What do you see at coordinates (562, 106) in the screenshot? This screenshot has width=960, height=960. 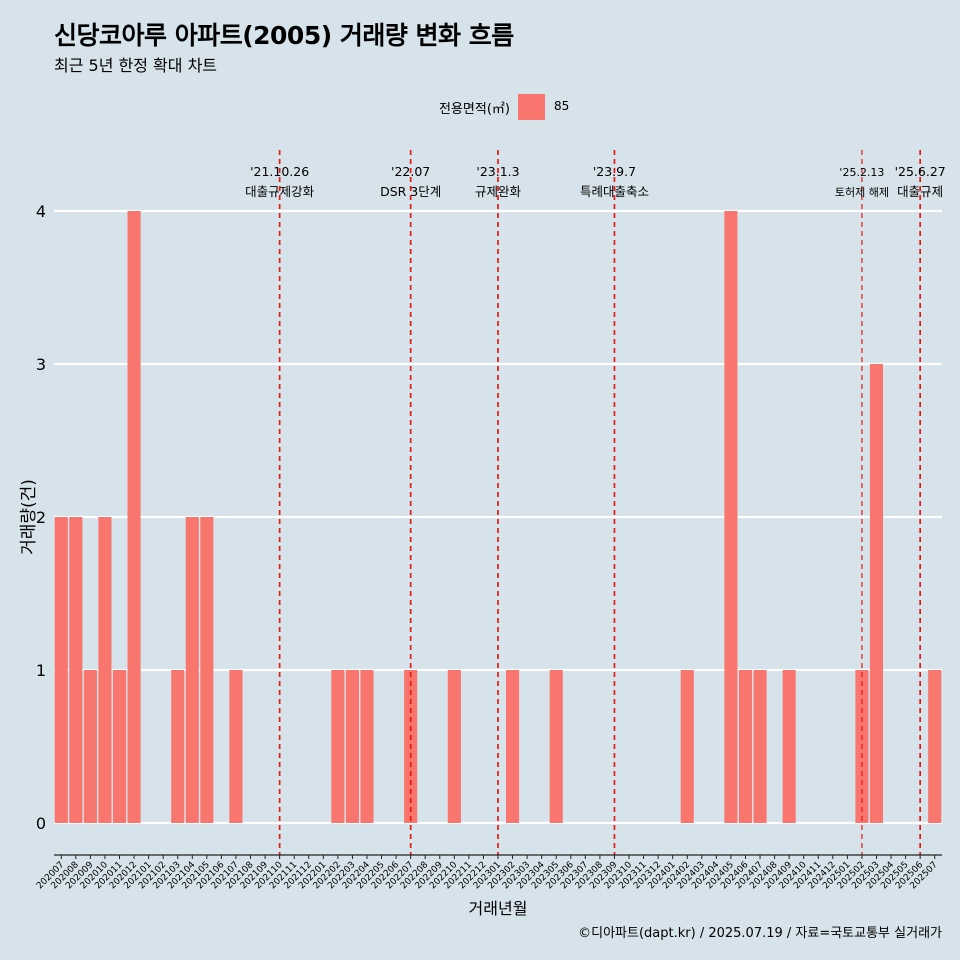 I see `legend-label: 85` at bounding box center [562, 106].